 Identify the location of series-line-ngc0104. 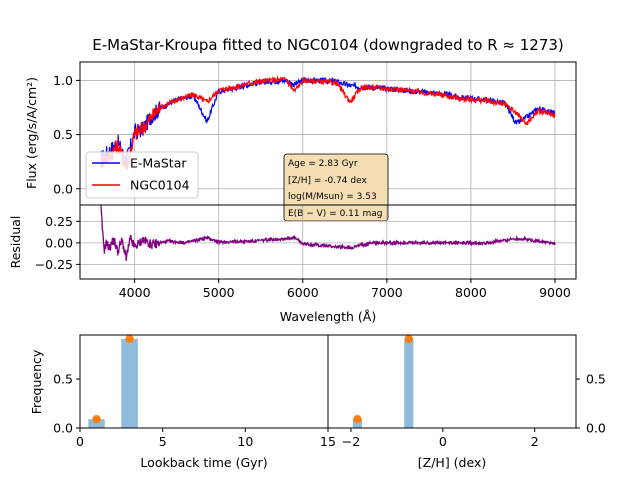
(328, 122).